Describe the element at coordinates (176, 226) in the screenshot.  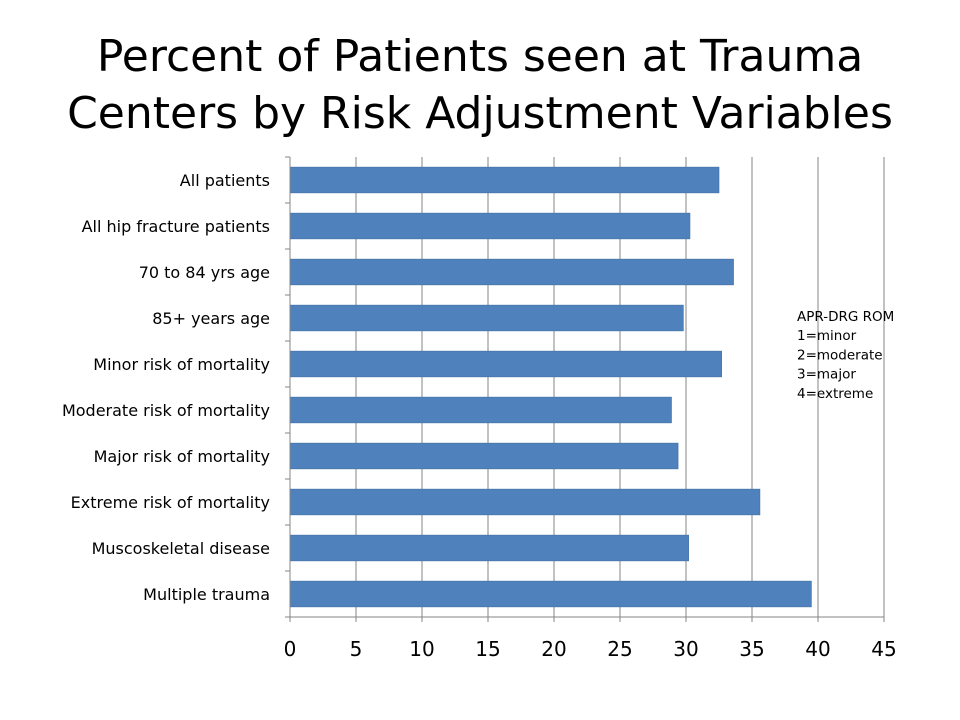
I see `category-label-1: All hip fracture patients` at that location.